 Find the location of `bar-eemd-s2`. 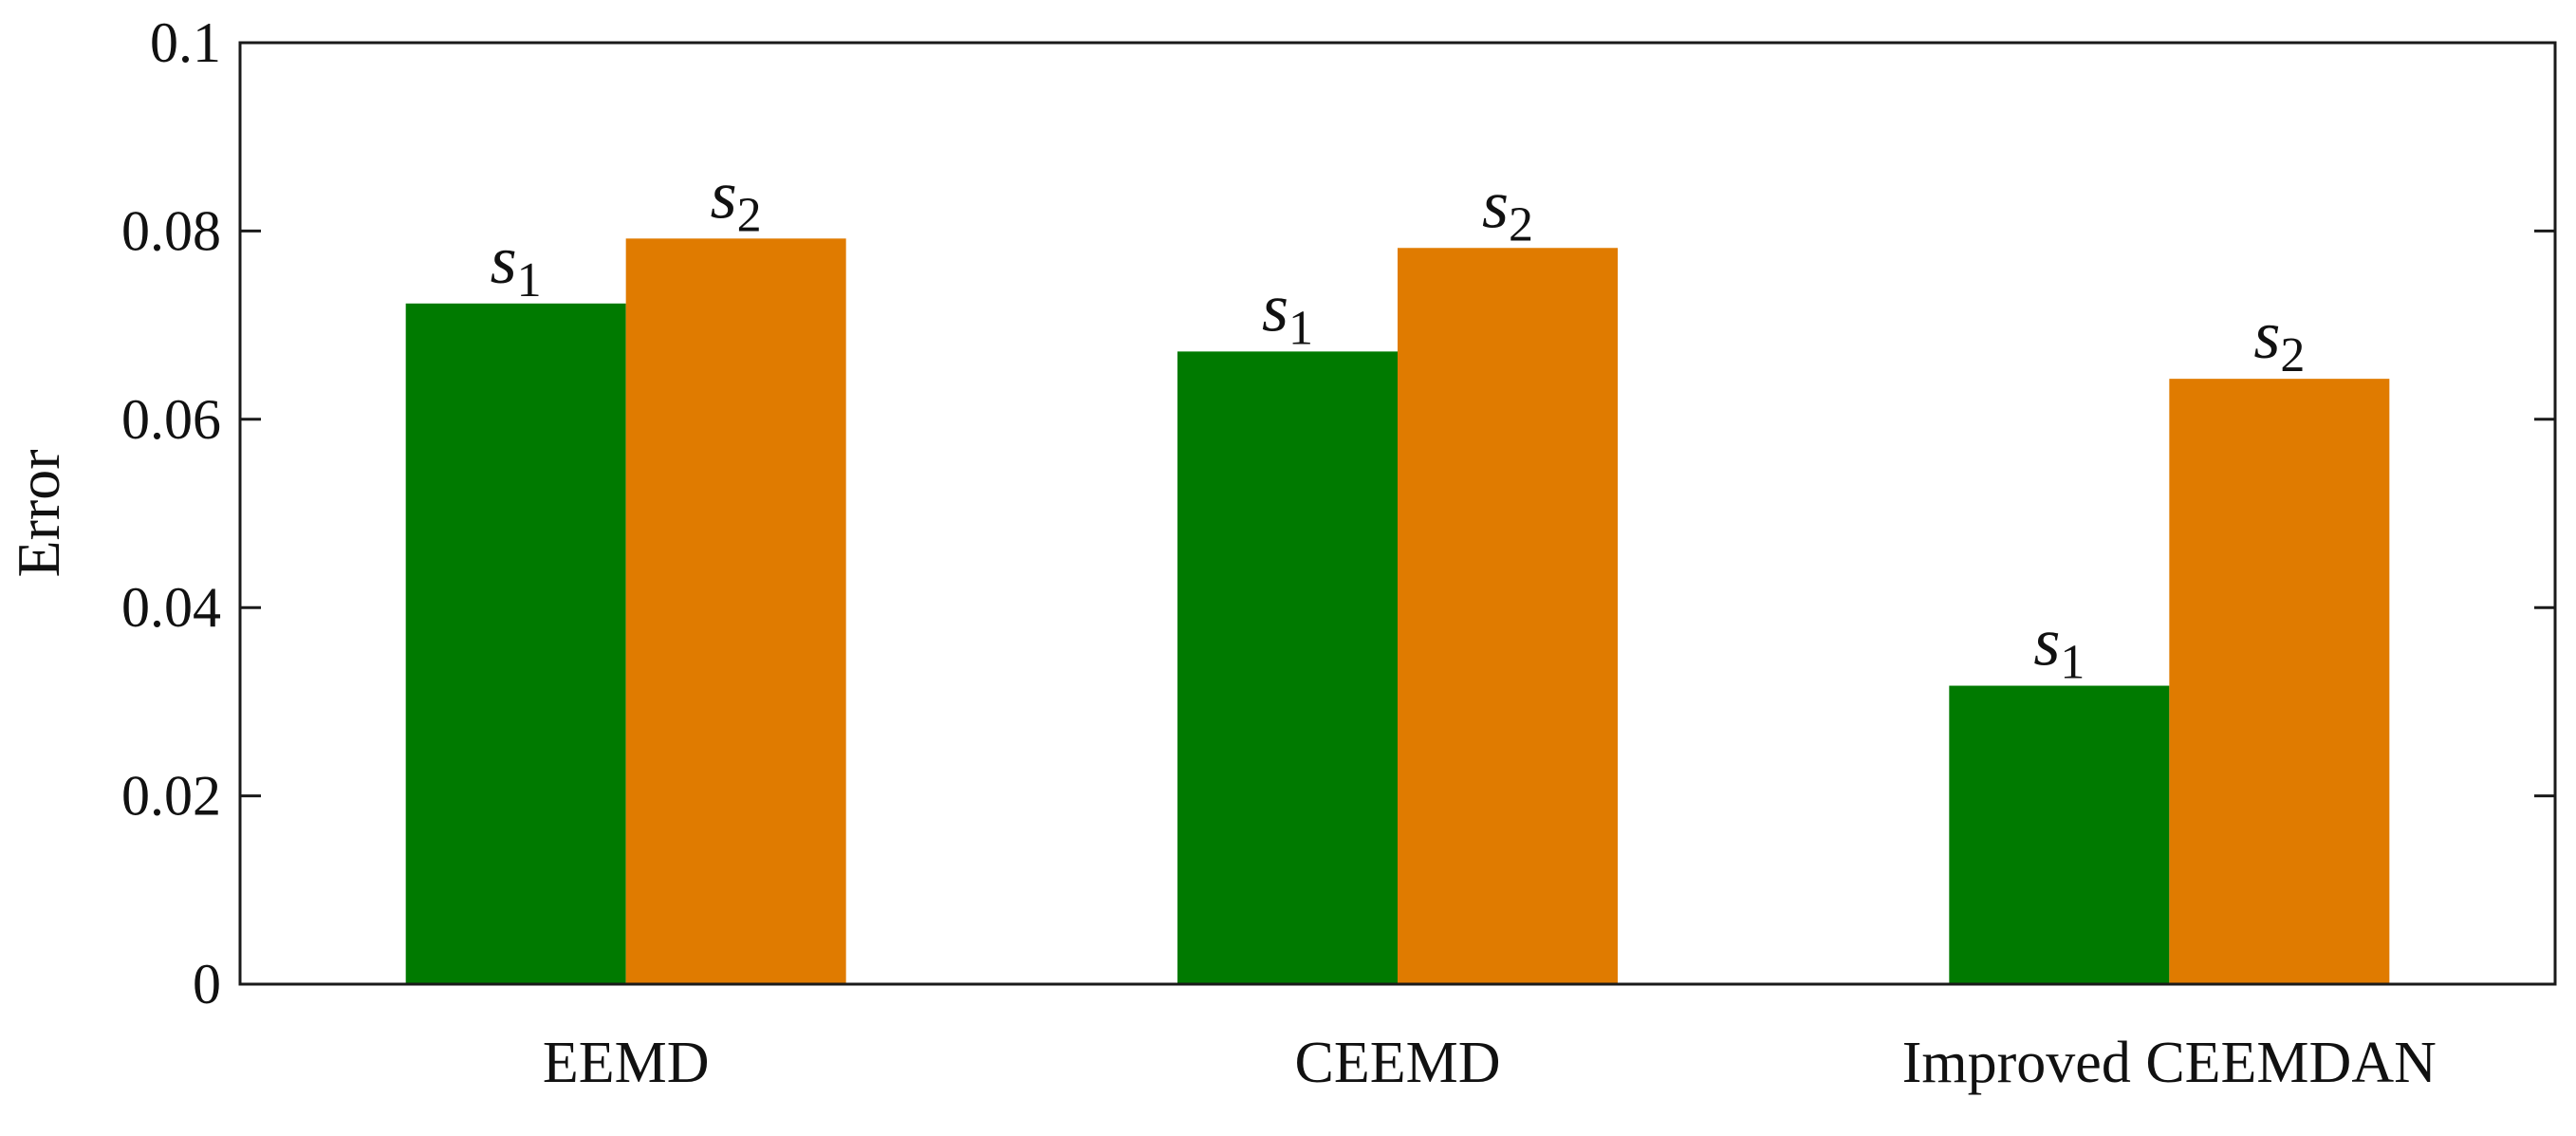

bar-eemd-s2 is located at coordinates (735, 611).